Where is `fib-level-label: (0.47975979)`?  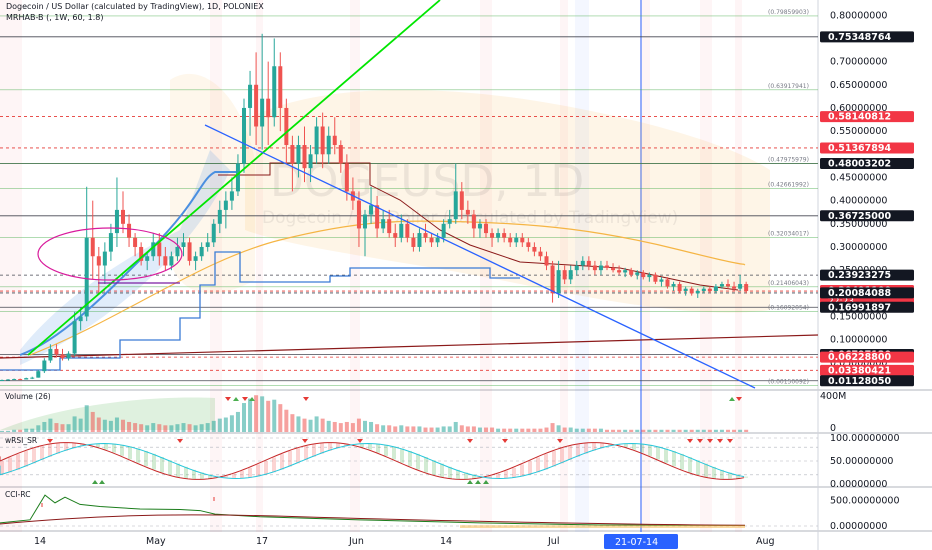 fib-level-label: (0.47975979) is located at coordinates (788, 160).